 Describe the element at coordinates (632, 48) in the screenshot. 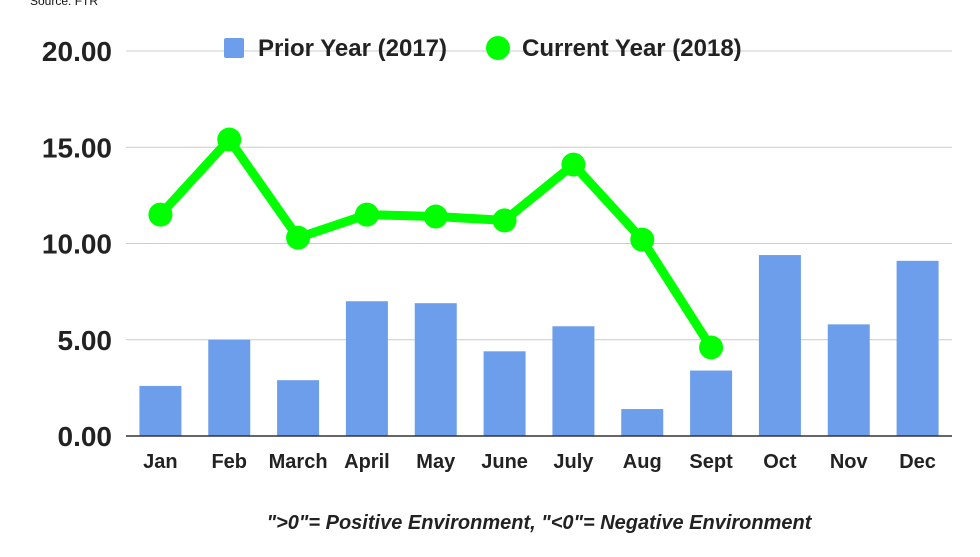

I see `legend-label: Current Year (2018)` at that location.